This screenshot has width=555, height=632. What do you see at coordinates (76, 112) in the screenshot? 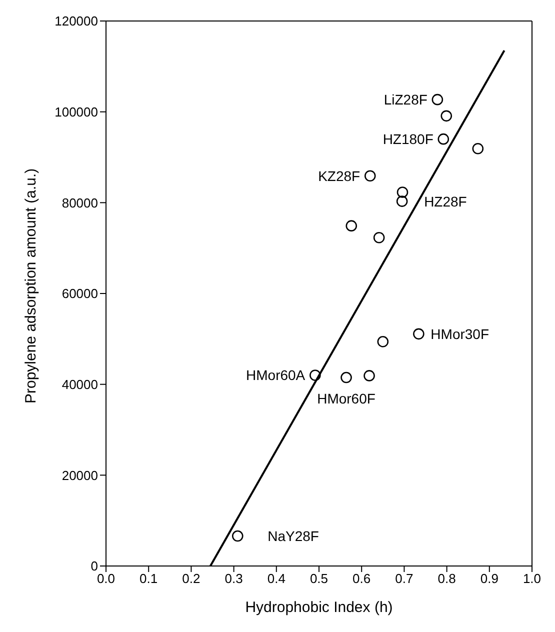
I see `y-tick-label: 100000` at bounding box center [76, 112].